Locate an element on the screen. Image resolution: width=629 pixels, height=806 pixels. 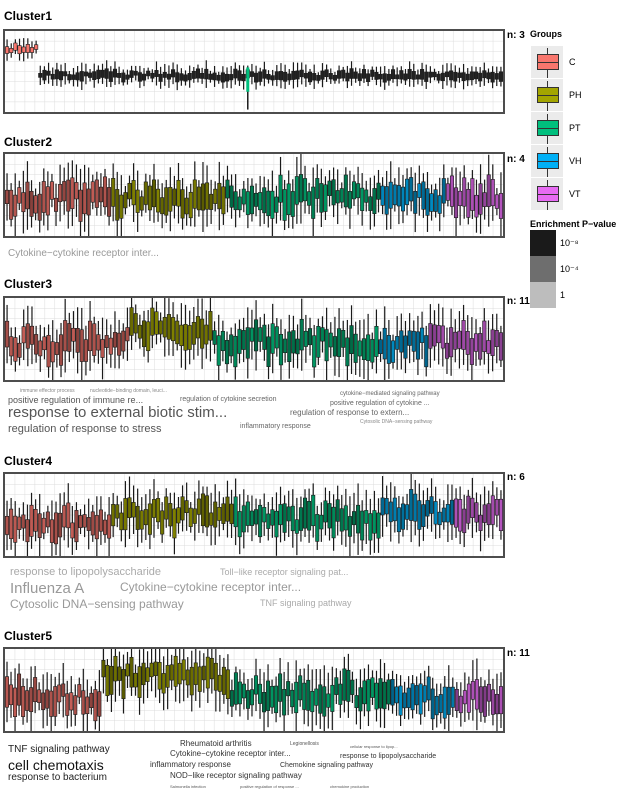
legend-key-VT is located at coordinates (547, 194).